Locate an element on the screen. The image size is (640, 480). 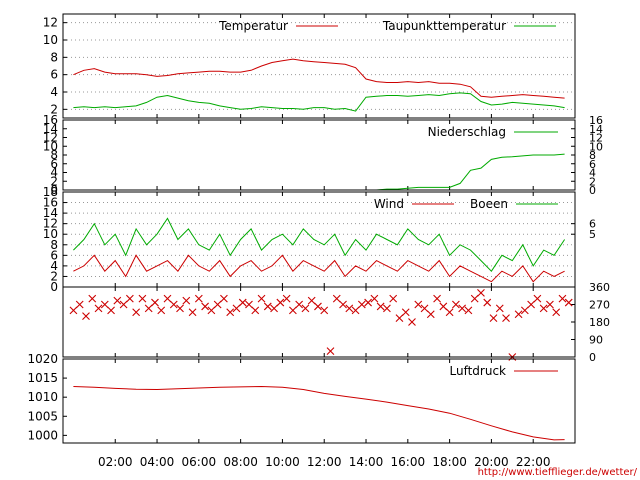
panel-2-frame is located at coordinates (319, 155).